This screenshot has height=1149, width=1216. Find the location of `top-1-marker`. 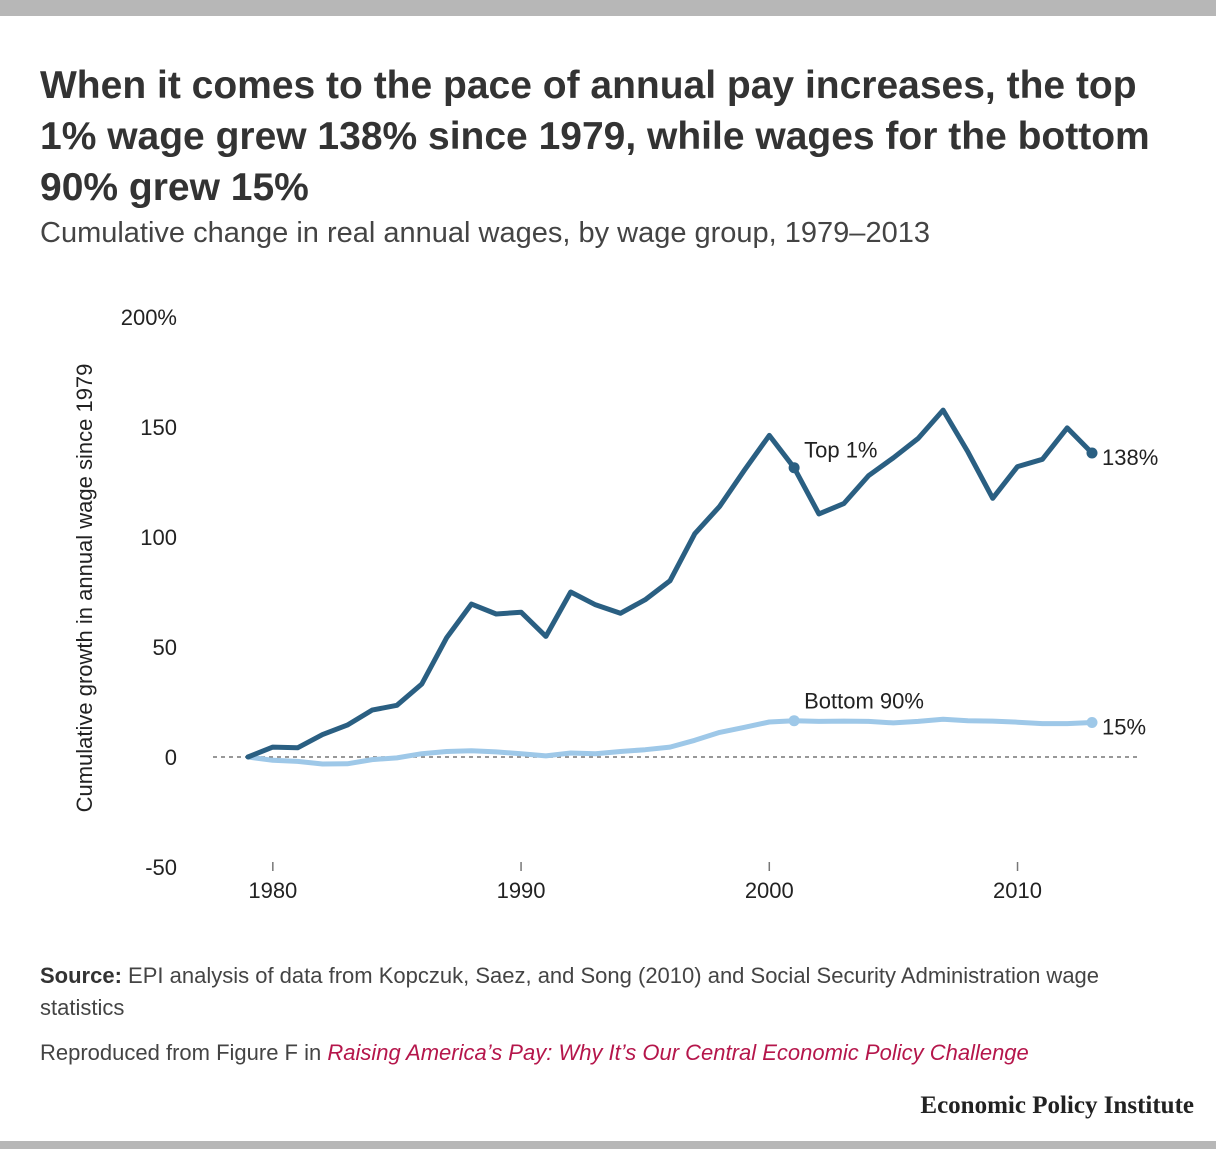

top-1-marker is located at coordinates (794, 468).